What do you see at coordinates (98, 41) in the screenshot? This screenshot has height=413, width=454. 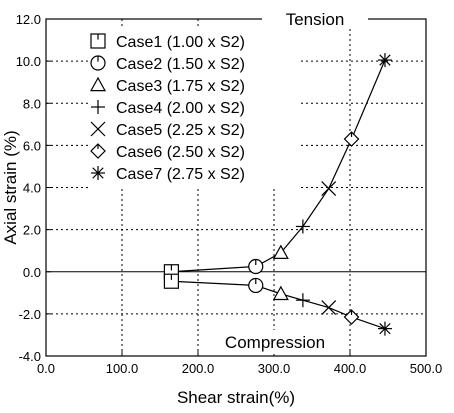 I see `legend-marker-square` at bounding box center [98, 41].